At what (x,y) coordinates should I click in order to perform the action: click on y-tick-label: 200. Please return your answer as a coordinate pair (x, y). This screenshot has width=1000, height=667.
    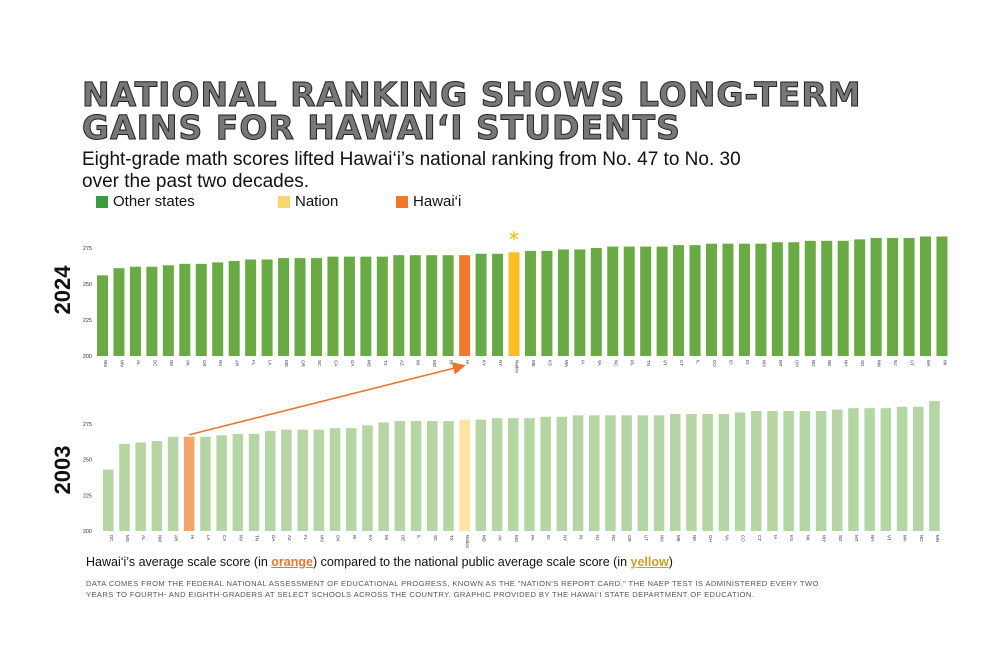
    Looking at the image, I should click on (87, 532).